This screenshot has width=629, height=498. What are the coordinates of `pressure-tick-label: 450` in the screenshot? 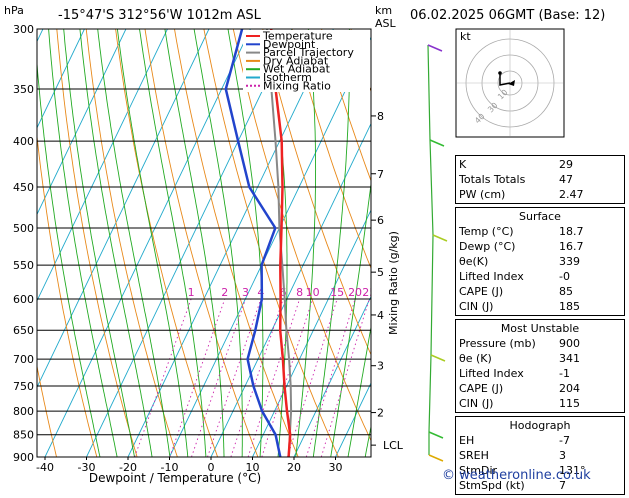 It's located at (23, 187).